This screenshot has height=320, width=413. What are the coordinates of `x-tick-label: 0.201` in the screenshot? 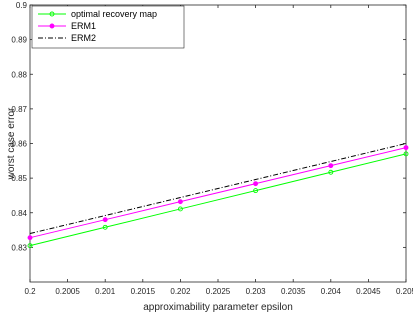 It's located at (105, 291).